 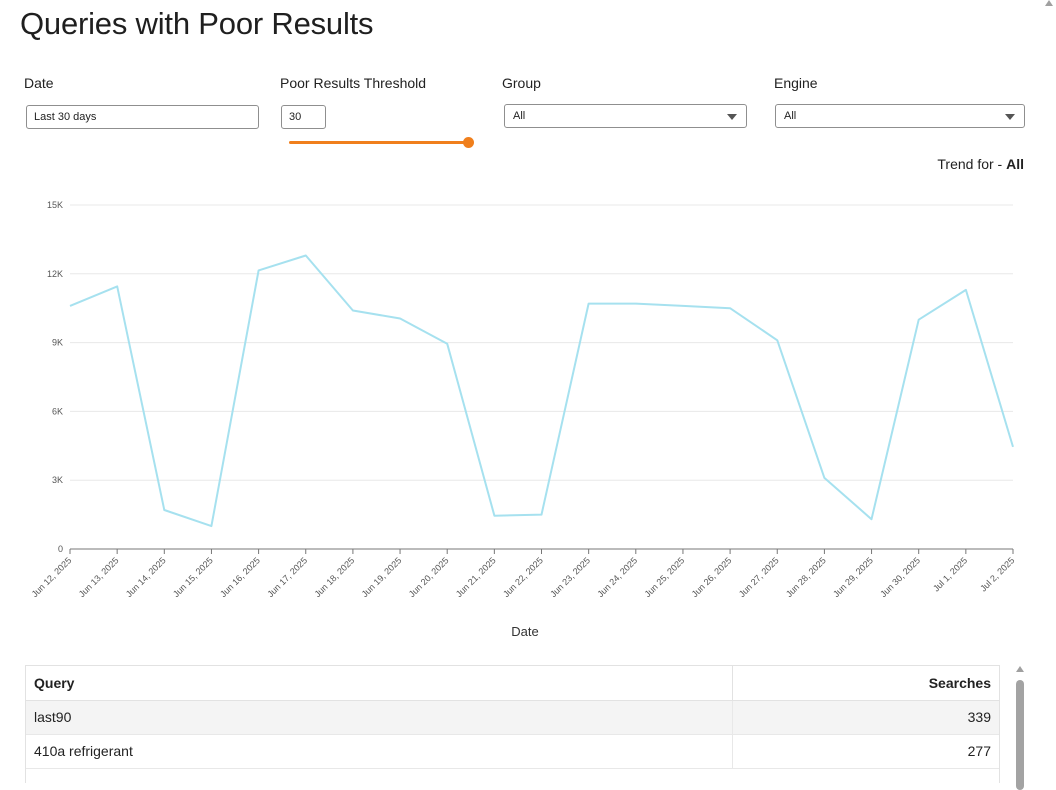 What do you see at coordinates (39, 83) in the screenshot?
I see `date-filter-label: Date` at bounding box center [39, 83].